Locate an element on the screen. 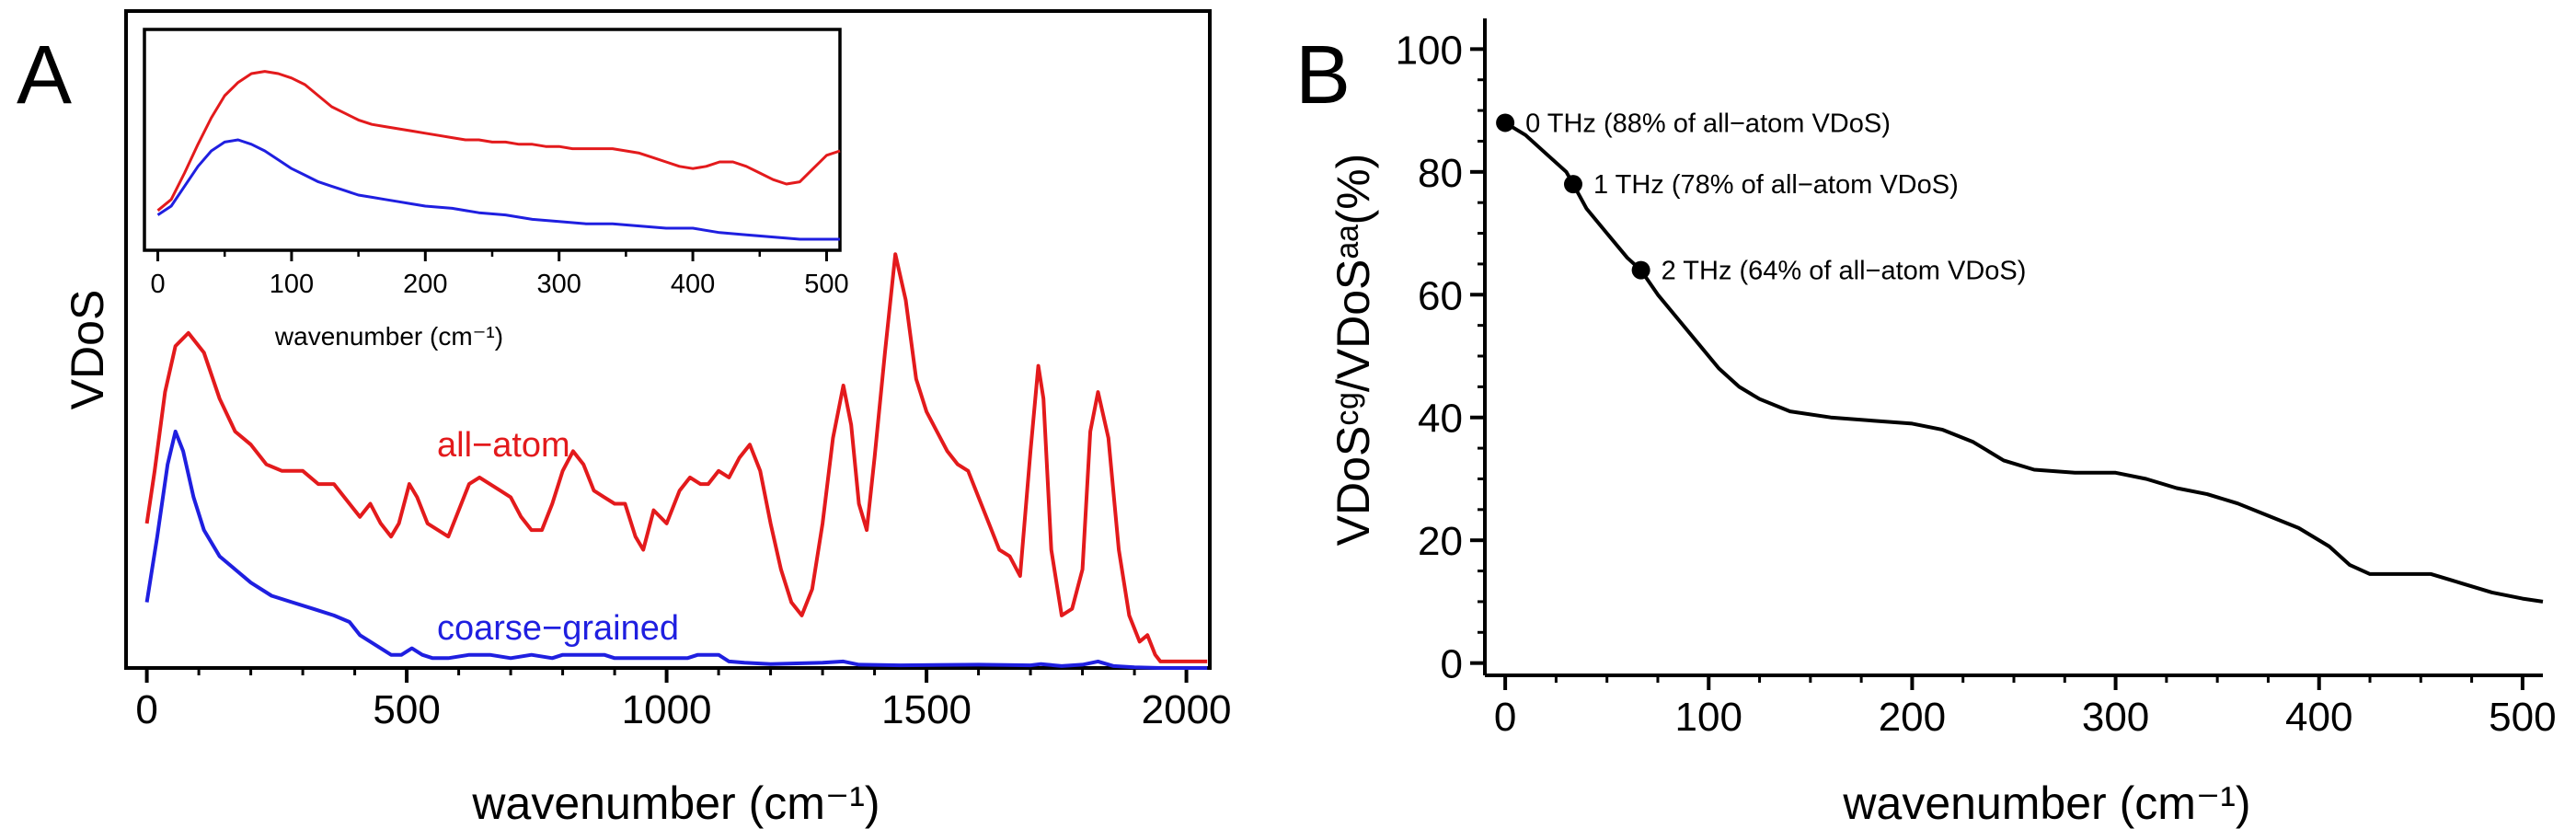  a-inset-x-tick-label: 500 is located at coordinates (826, 284).